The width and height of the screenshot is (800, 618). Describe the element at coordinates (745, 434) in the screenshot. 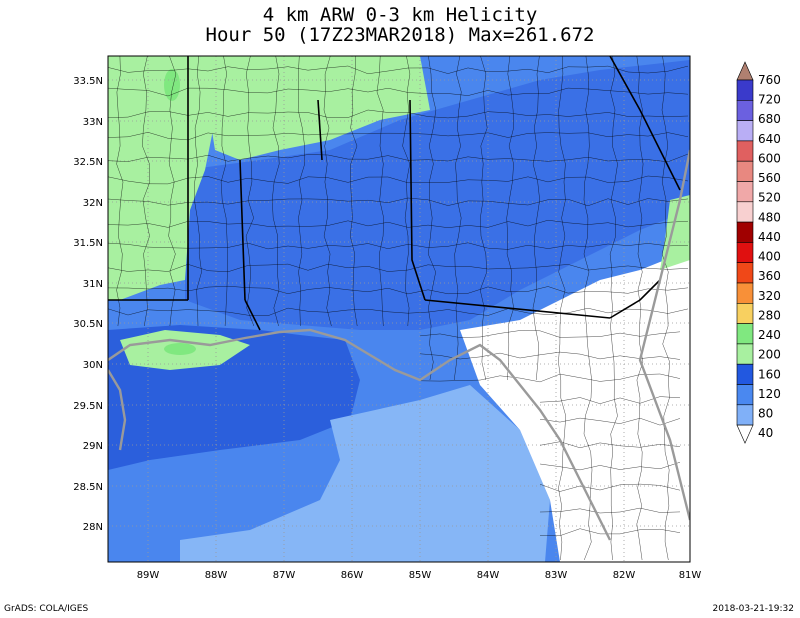

I see `colorbar-bottom-arrow` at that location.